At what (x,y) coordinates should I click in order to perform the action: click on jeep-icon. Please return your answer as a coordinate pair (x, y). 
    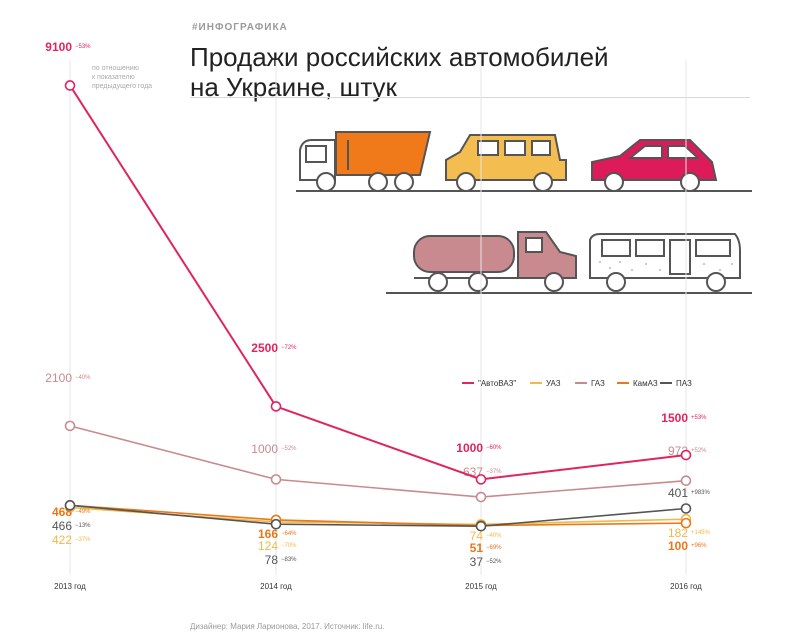
    Looking at the image, I should click on (506, 163).